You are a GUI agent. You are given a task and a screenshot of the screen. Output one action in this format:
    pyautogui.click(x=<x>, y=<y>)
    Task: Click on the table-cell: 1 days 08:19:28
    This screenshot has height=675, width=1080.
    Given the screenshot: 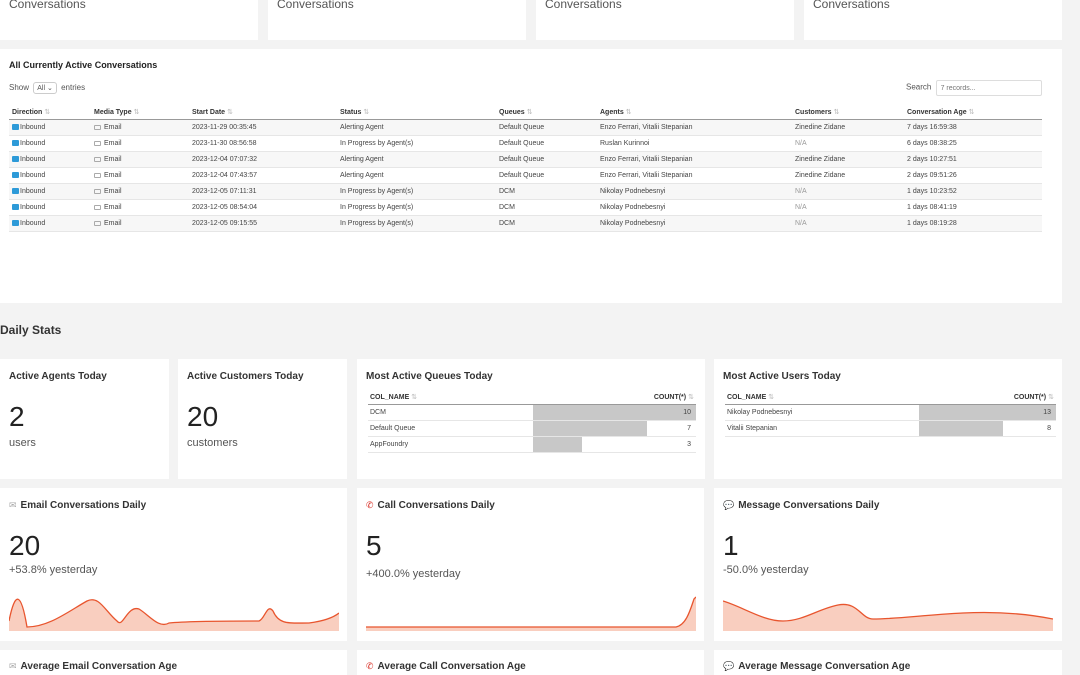 What is the action you would take?
    pyautogui.click(x=973, y=223)
    